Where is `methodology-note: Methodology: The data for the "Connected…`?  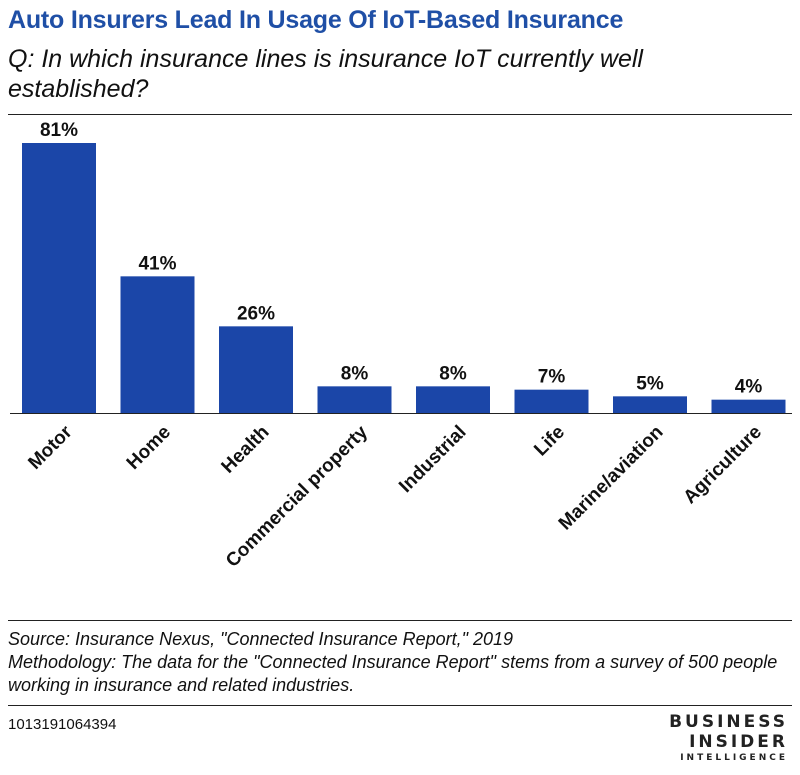 methodology-note: Methodology: The data for the "Connected… is located at coordinates (393, 673).